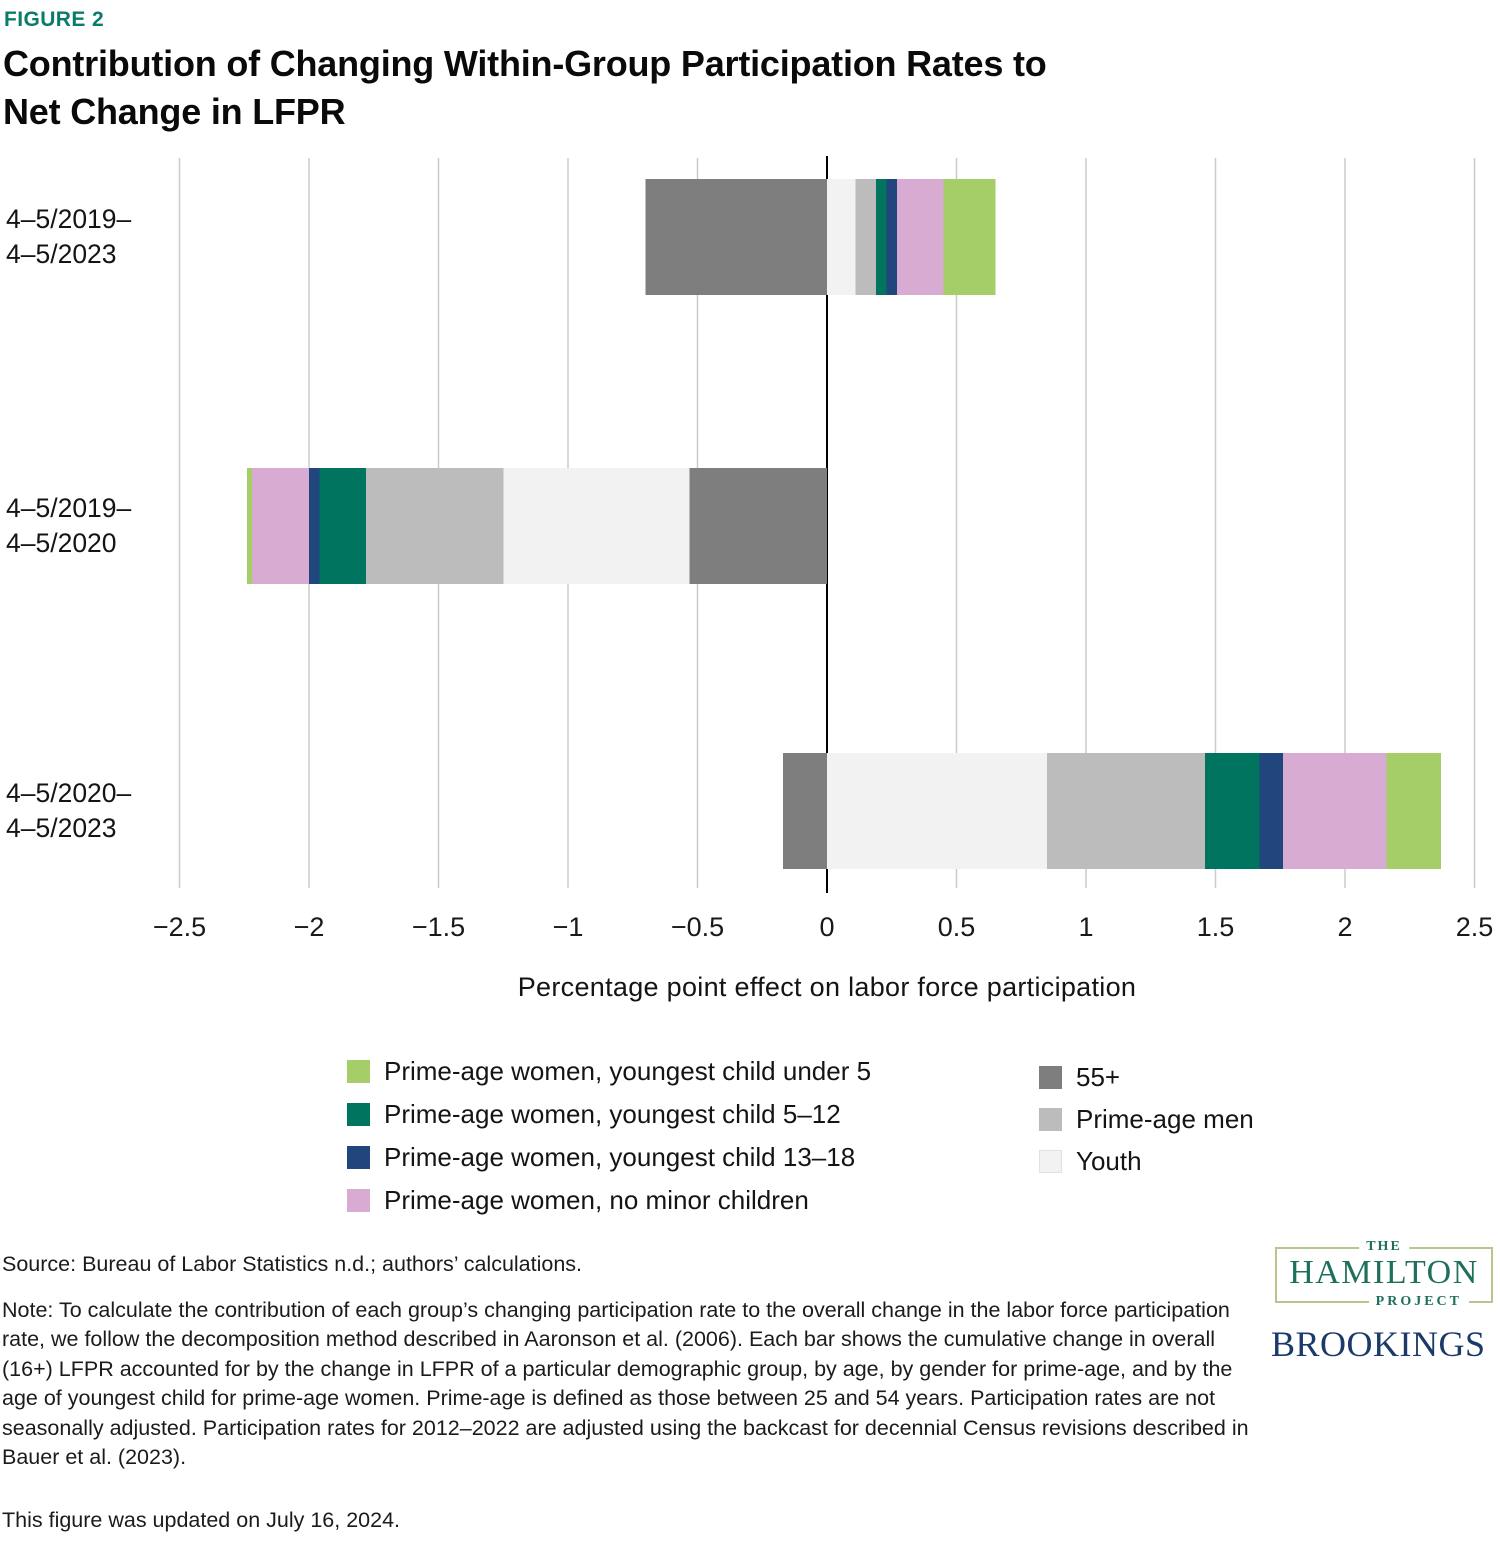  What do you see at coordinates (438, 927) in the screenshot?
I see `x-tick-label: −1.5` at bounding box center [438, 927].